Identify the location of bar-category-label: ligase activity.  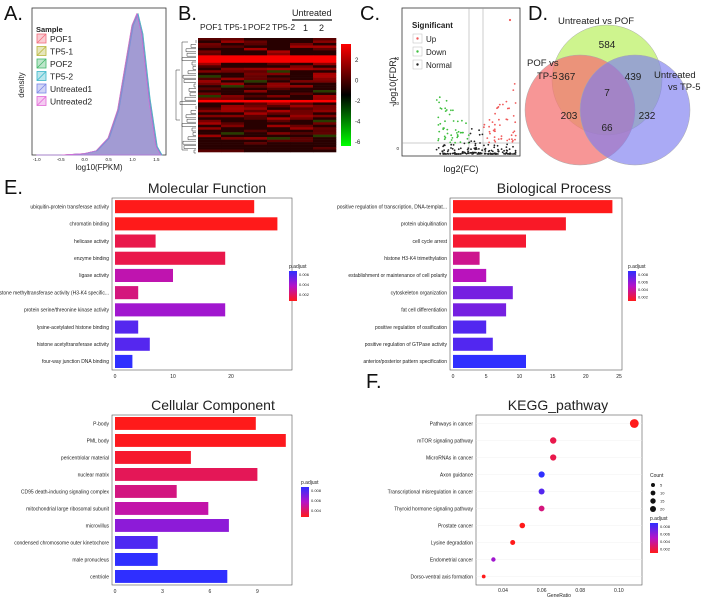
(94, 276).